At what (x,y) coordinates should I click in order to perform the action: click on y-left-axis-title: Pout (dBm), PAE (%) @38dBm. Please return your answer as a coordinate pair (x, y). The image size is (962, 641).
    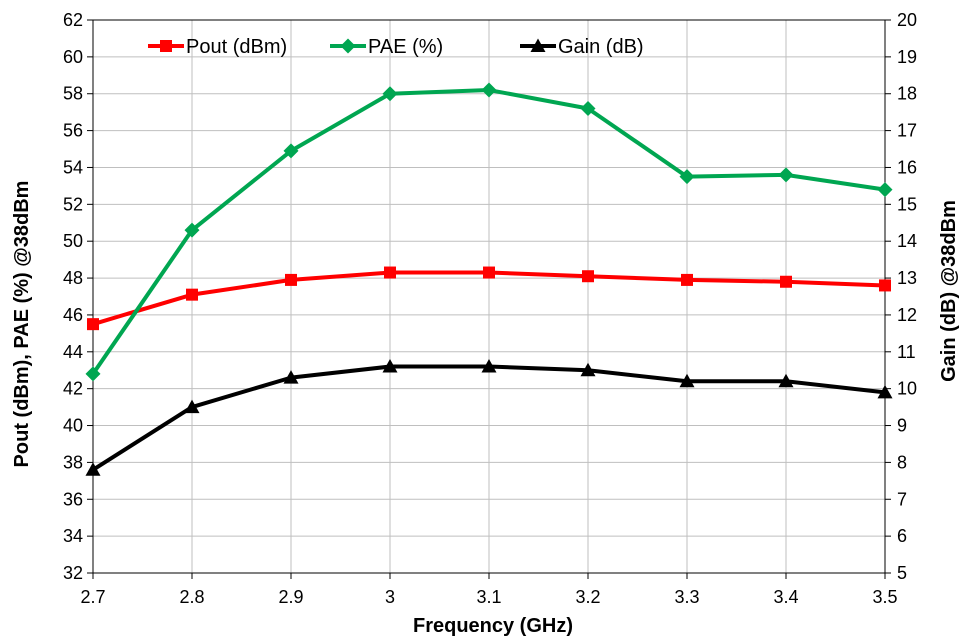
    Looking at the image, I should click on (22, 324).